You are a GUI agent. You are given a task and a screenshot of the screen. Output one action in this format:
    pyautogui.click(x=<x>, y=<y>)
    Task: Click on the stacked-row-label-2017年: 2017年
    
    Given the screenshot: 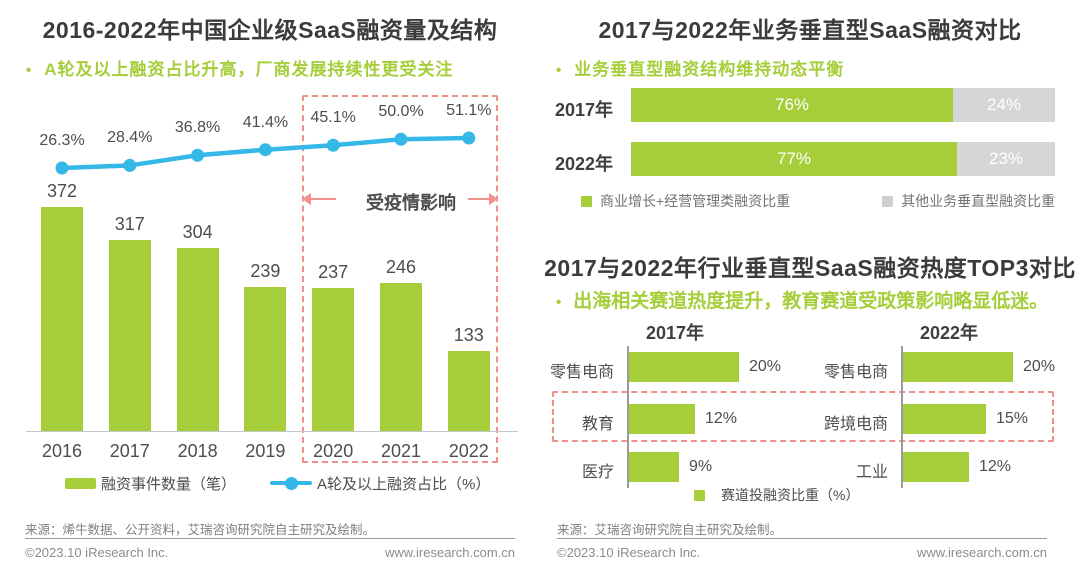 What is the action you would take?
    pyautogui.click(x=584, y=110)
    